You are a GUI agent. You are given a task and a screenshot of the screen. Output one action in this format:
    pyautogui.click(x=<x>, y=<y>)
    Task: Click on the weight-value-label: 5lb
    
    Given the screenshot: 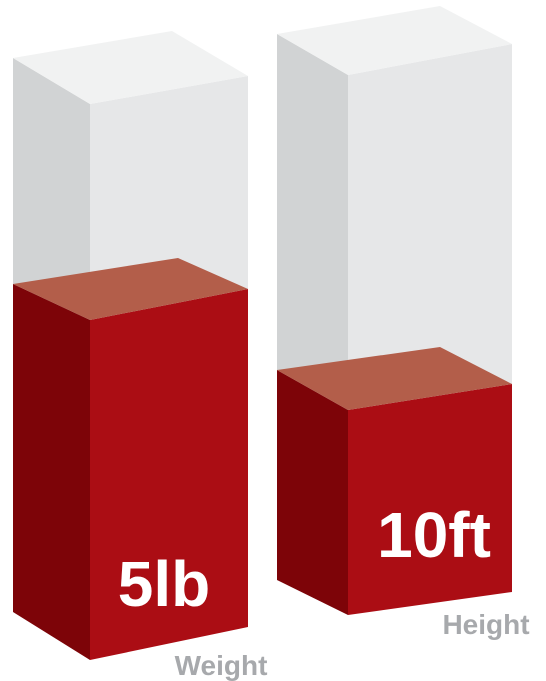 What is the action you would take?
    pyautogui.click(x=164, y=584)
    